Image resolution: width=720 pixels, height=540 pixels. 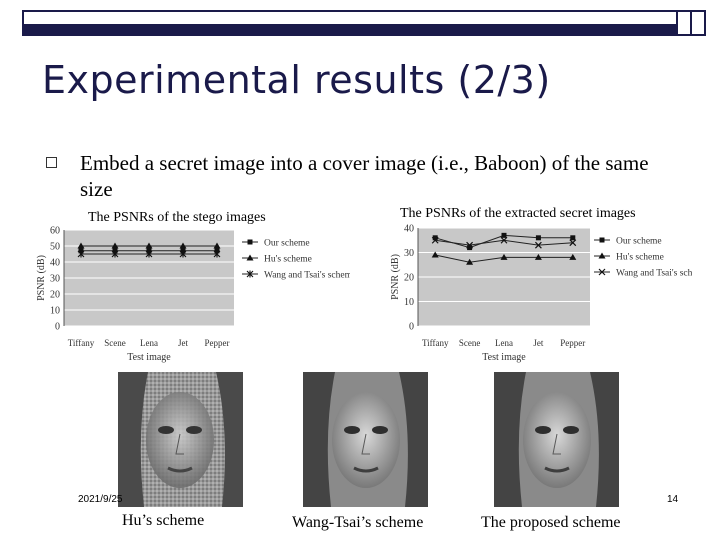 What do you see at coordinates (163, 520) in the screenshot?
I see `caption-hu: Hu’s scheme` at bounding box center [163, 520].